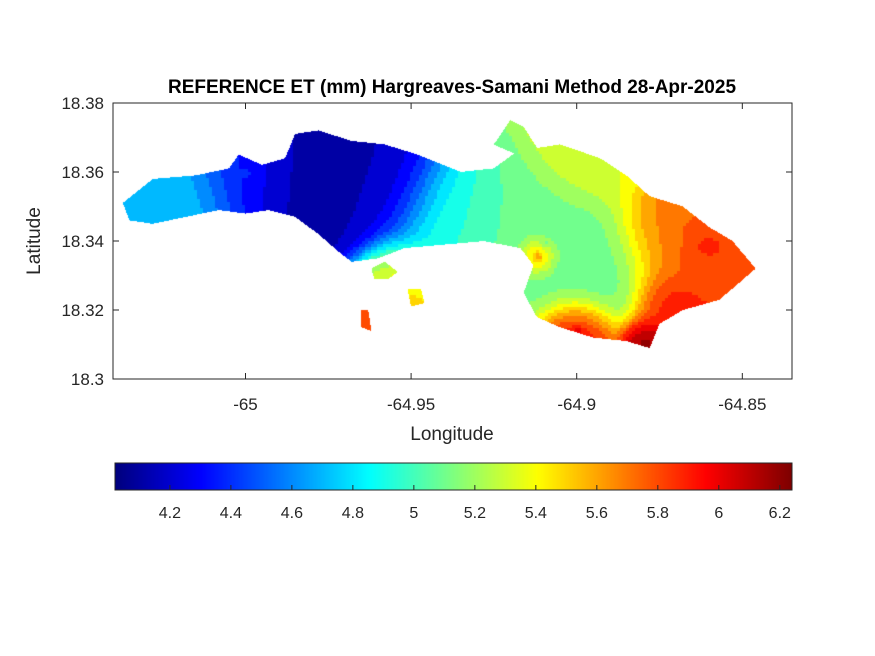 The height and width of the screenshot is (656, 875). What do you see at coordinates (82, 172) in the screenshot?
I see `y-tick-label: 18.36` at bounding box center [82, 172].